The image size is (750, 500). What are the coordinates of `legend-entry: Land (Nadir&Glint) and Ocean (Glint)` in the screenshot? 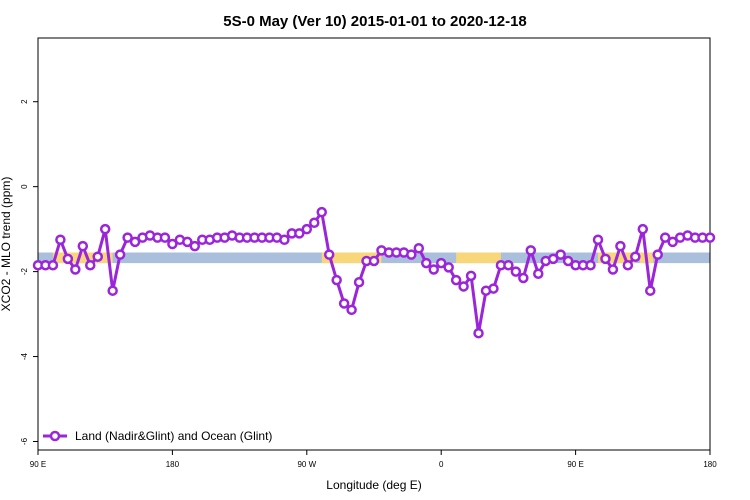 It's located at (173, 436).